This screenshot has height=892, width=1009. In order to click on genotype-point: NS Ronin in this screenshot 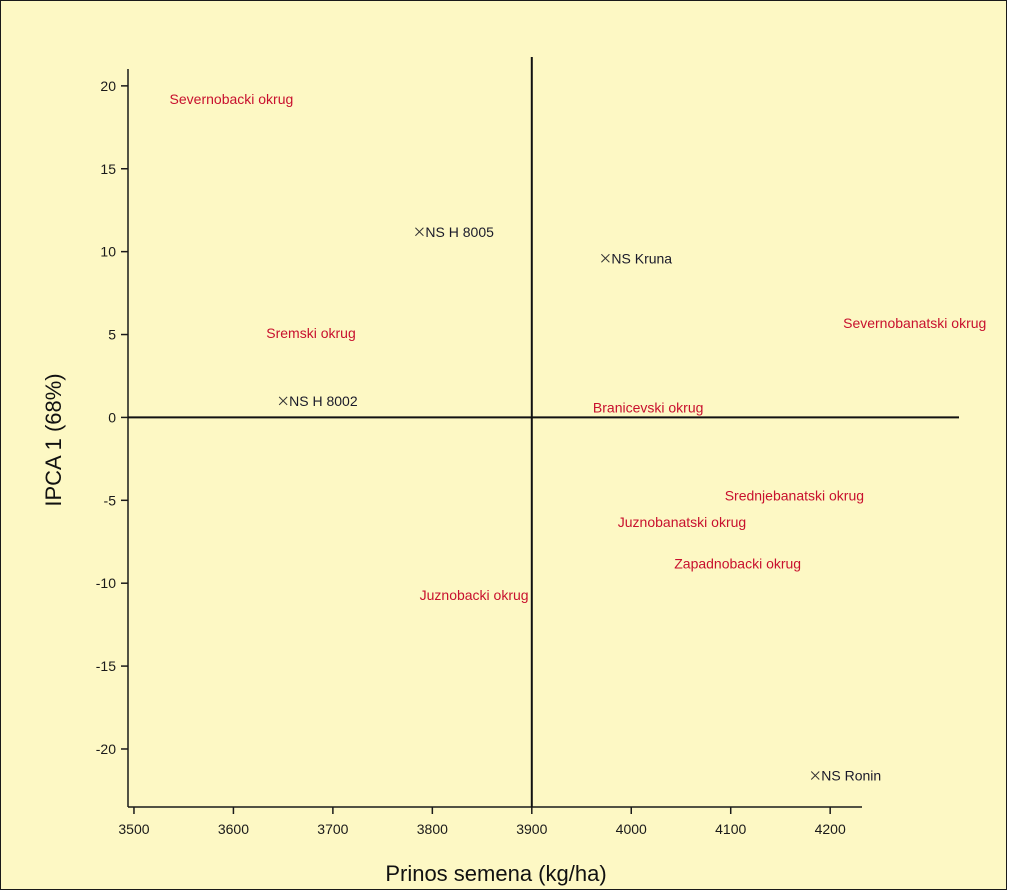, I will do `click(845, 776)`.